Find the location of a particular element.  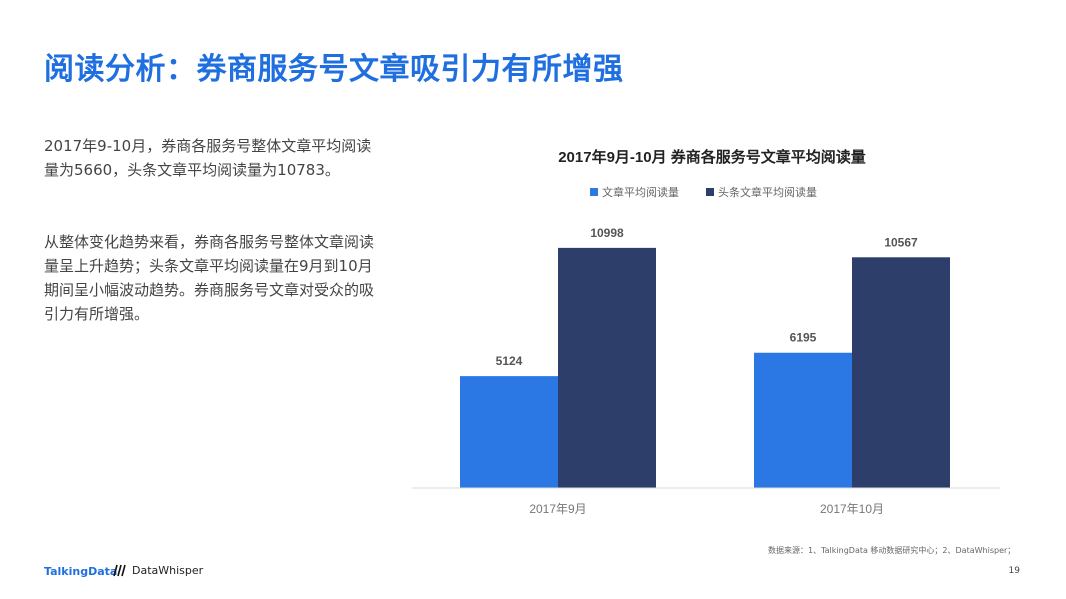

data-label-1-series-1: 5124 is located at coordinates (509, 361).